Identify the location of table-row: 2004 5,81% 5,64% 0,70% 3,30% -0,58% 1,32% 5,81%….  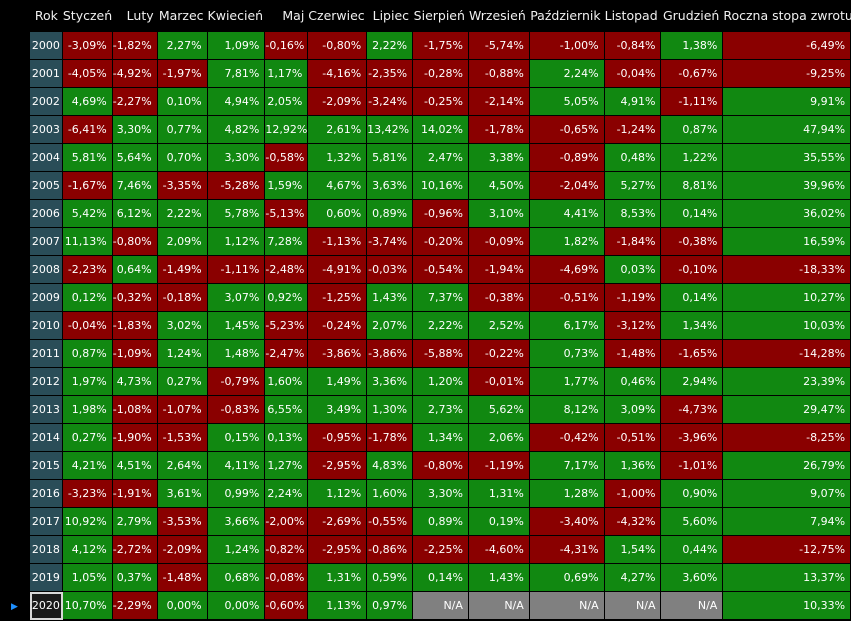
(425, 158).